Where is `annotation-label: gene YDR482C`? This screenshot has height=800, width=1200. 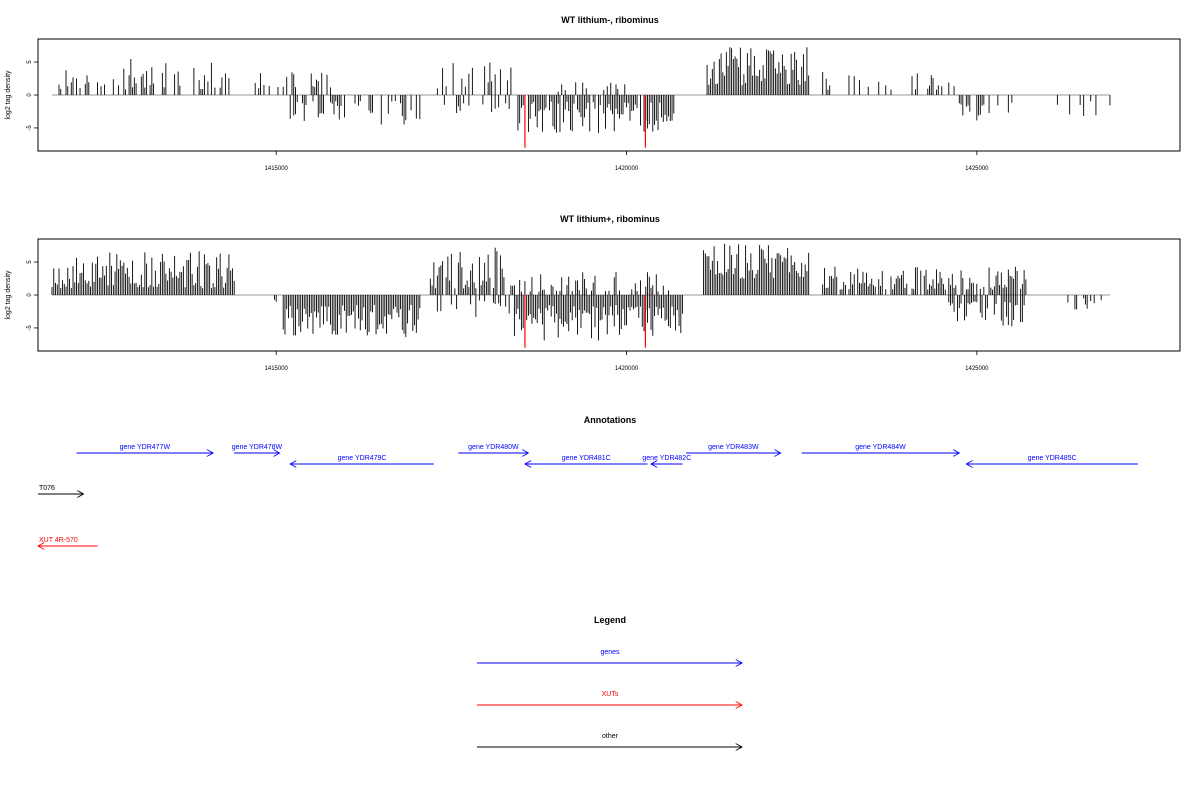
annotation-label: gene YDR482C is located at coordinates (666, 458).